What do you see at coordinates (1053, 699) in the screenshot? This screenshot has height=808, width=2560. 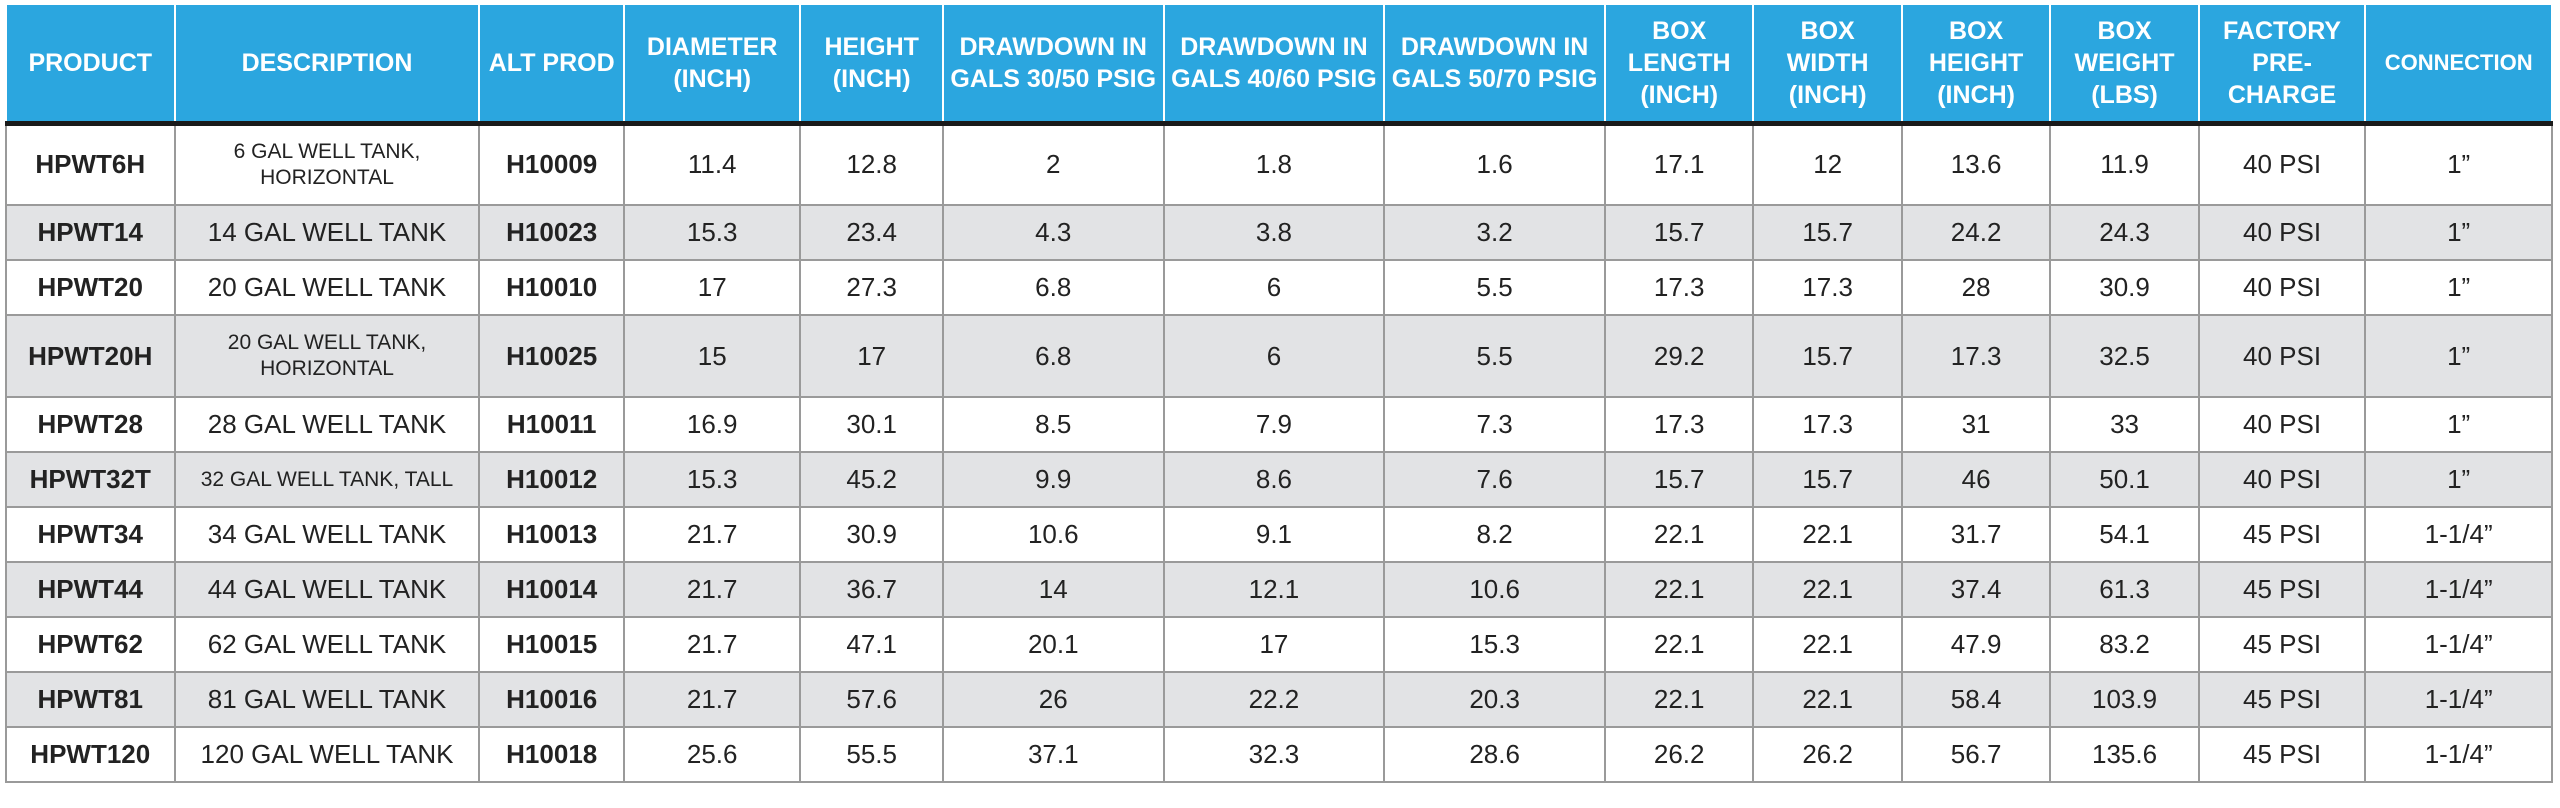 I see `cell-drawdown-30-50: 26` at bounding box center [1053, 699].